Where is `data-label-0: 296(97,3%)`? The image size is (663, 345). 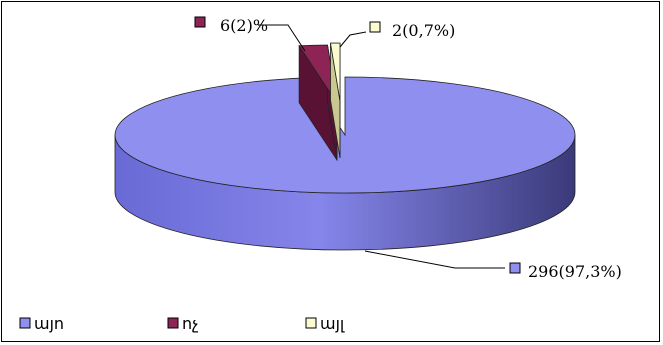
data-label-0: 296(97,3%) is located at coordinates (575, 271).